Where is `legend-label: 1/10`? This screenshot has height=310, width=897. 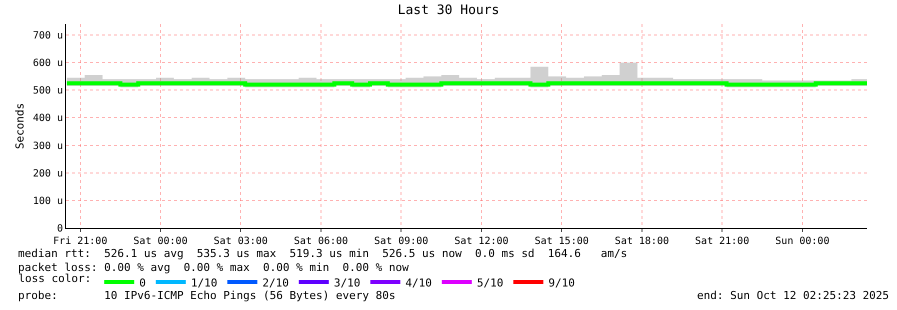
legend-label: 1/10 is located at coordinates (204, 283).